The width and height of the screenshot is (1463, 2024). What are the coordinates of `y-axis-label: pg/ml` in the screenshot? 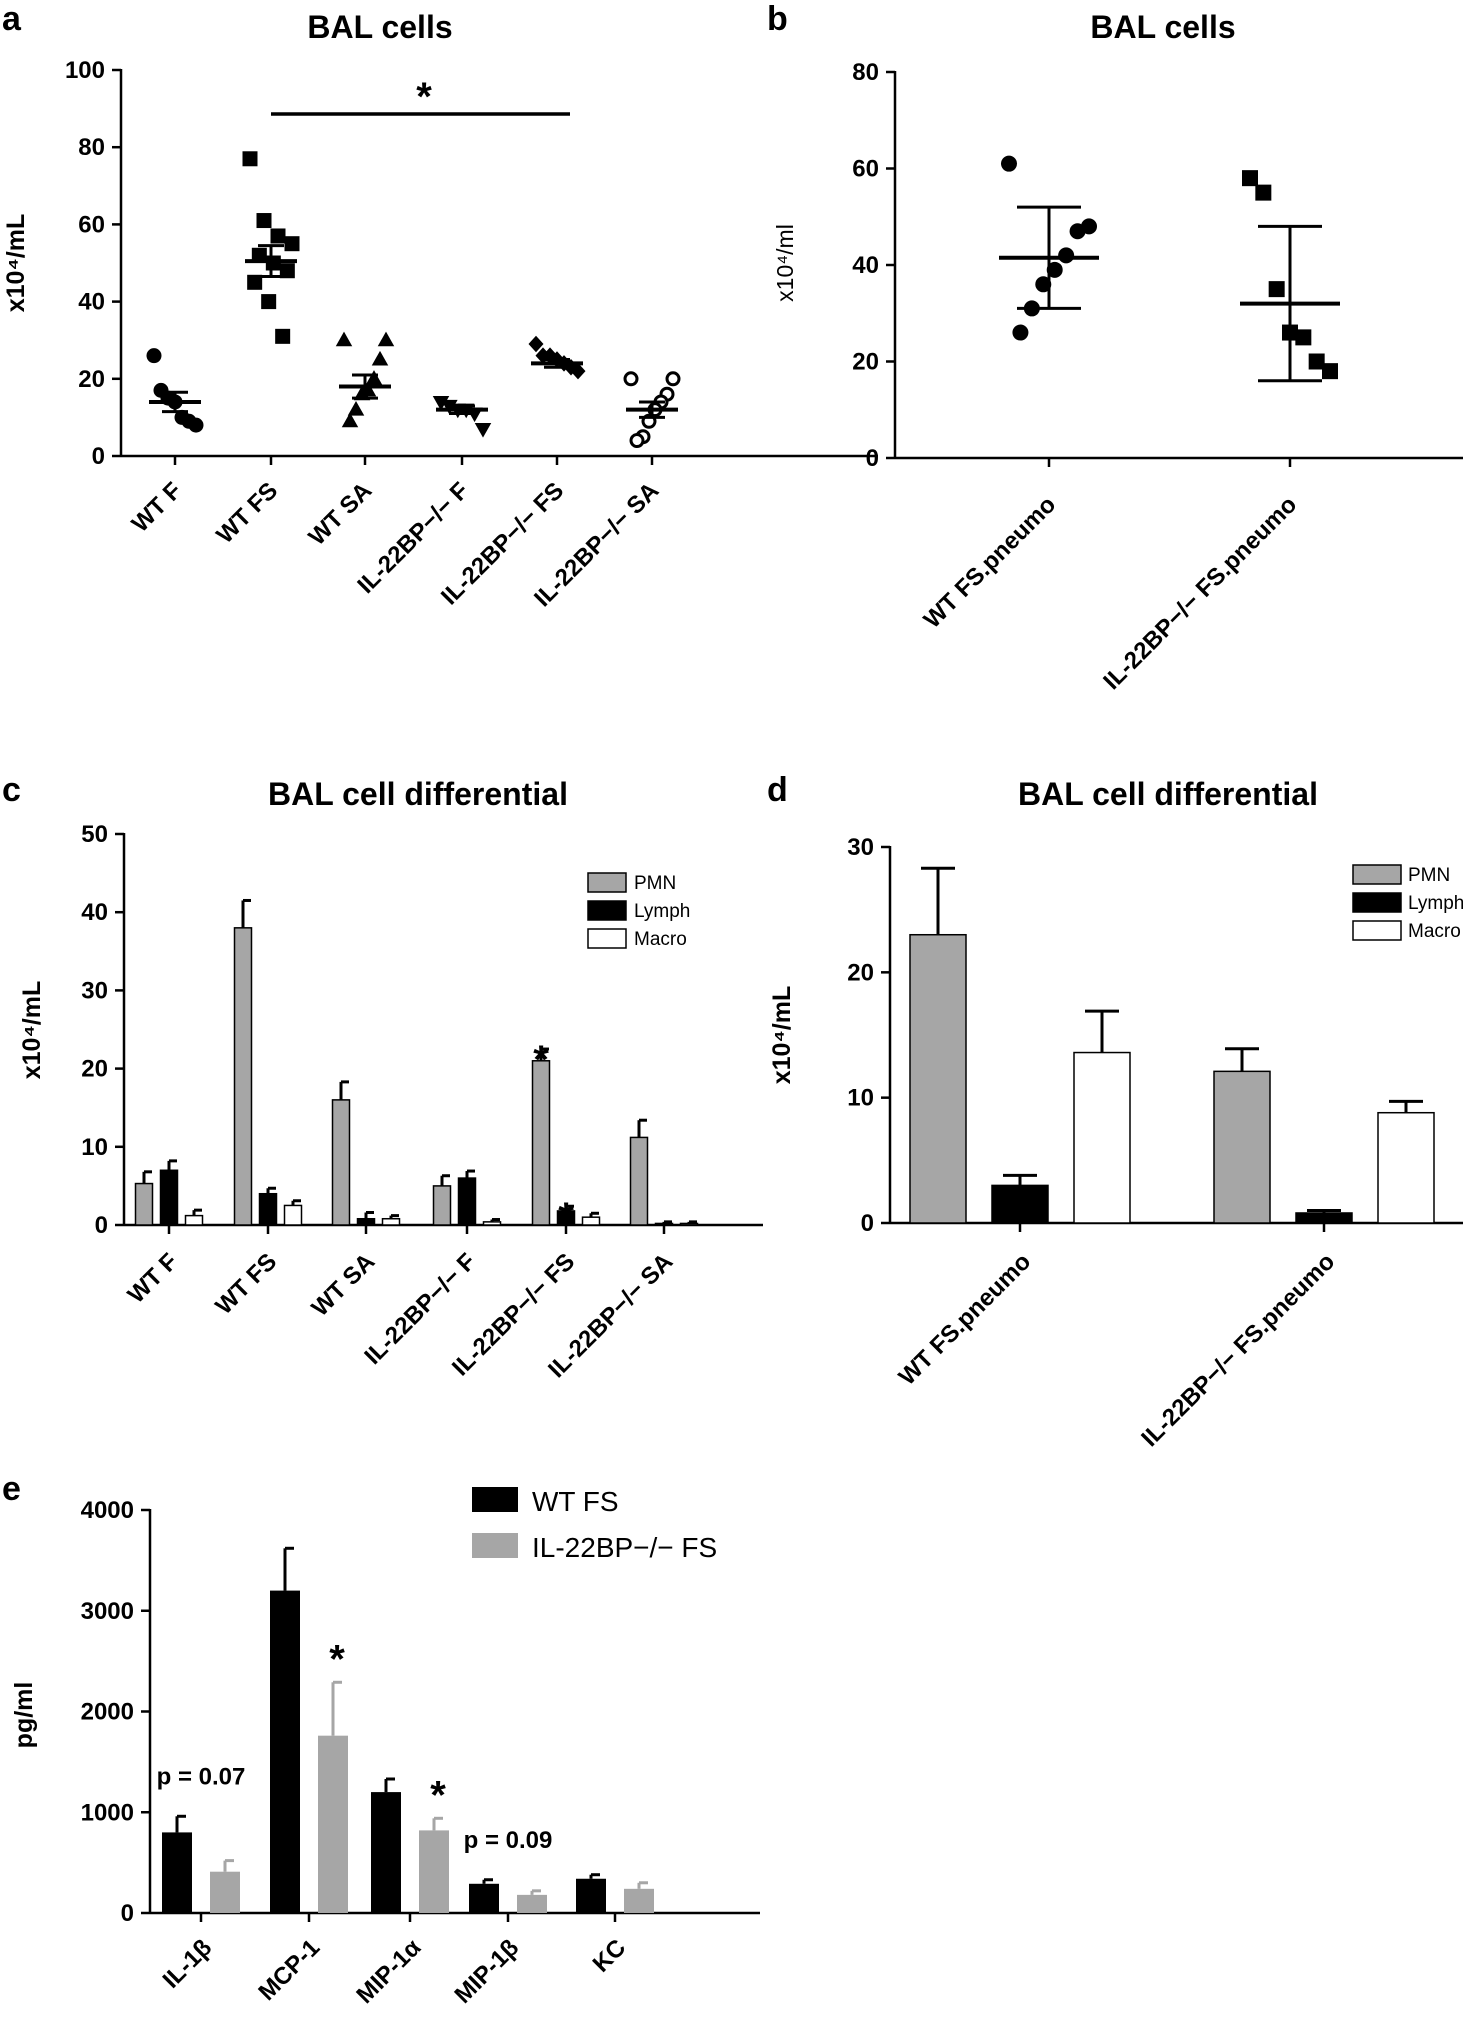 It's located at (24, 1715).